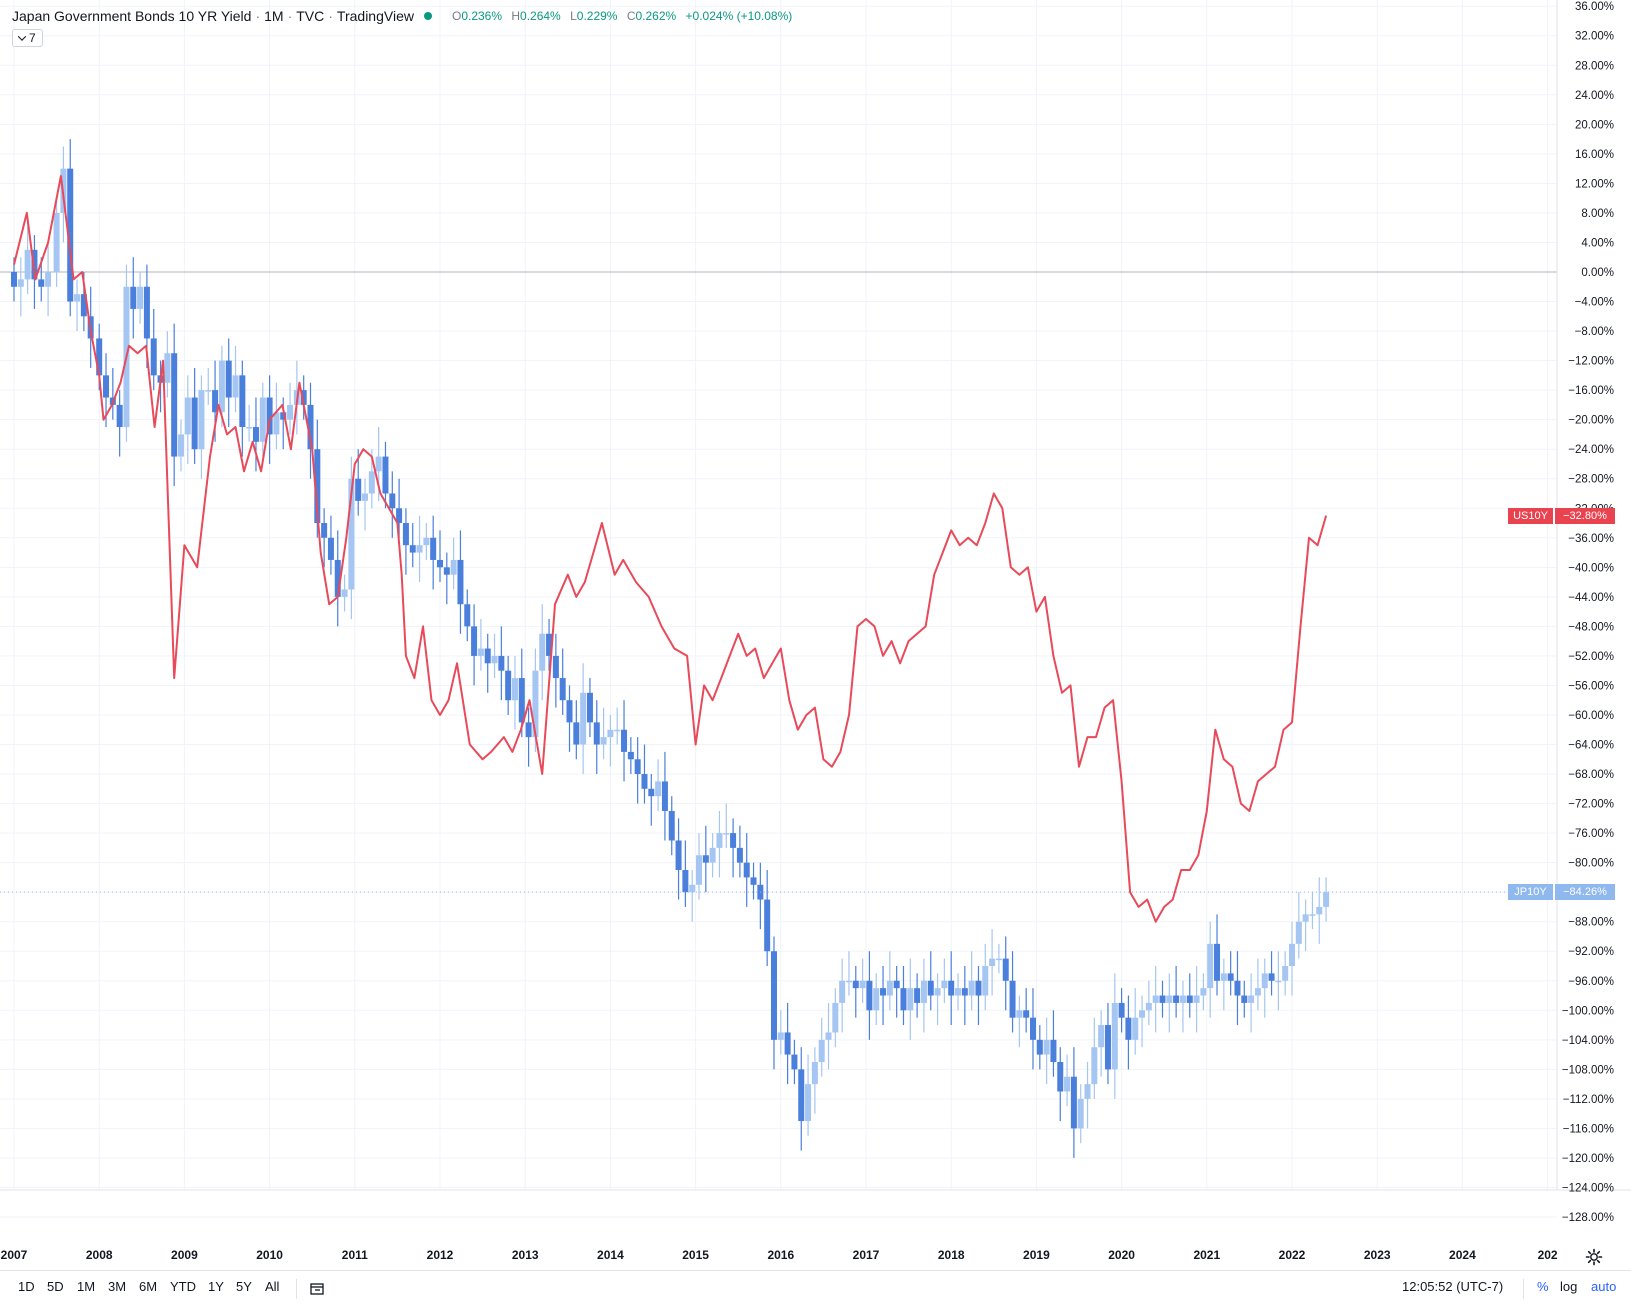 This screenshot has height=1308, width=1631. I want to click on range-button-1m: 1M, so click(86, 1286).